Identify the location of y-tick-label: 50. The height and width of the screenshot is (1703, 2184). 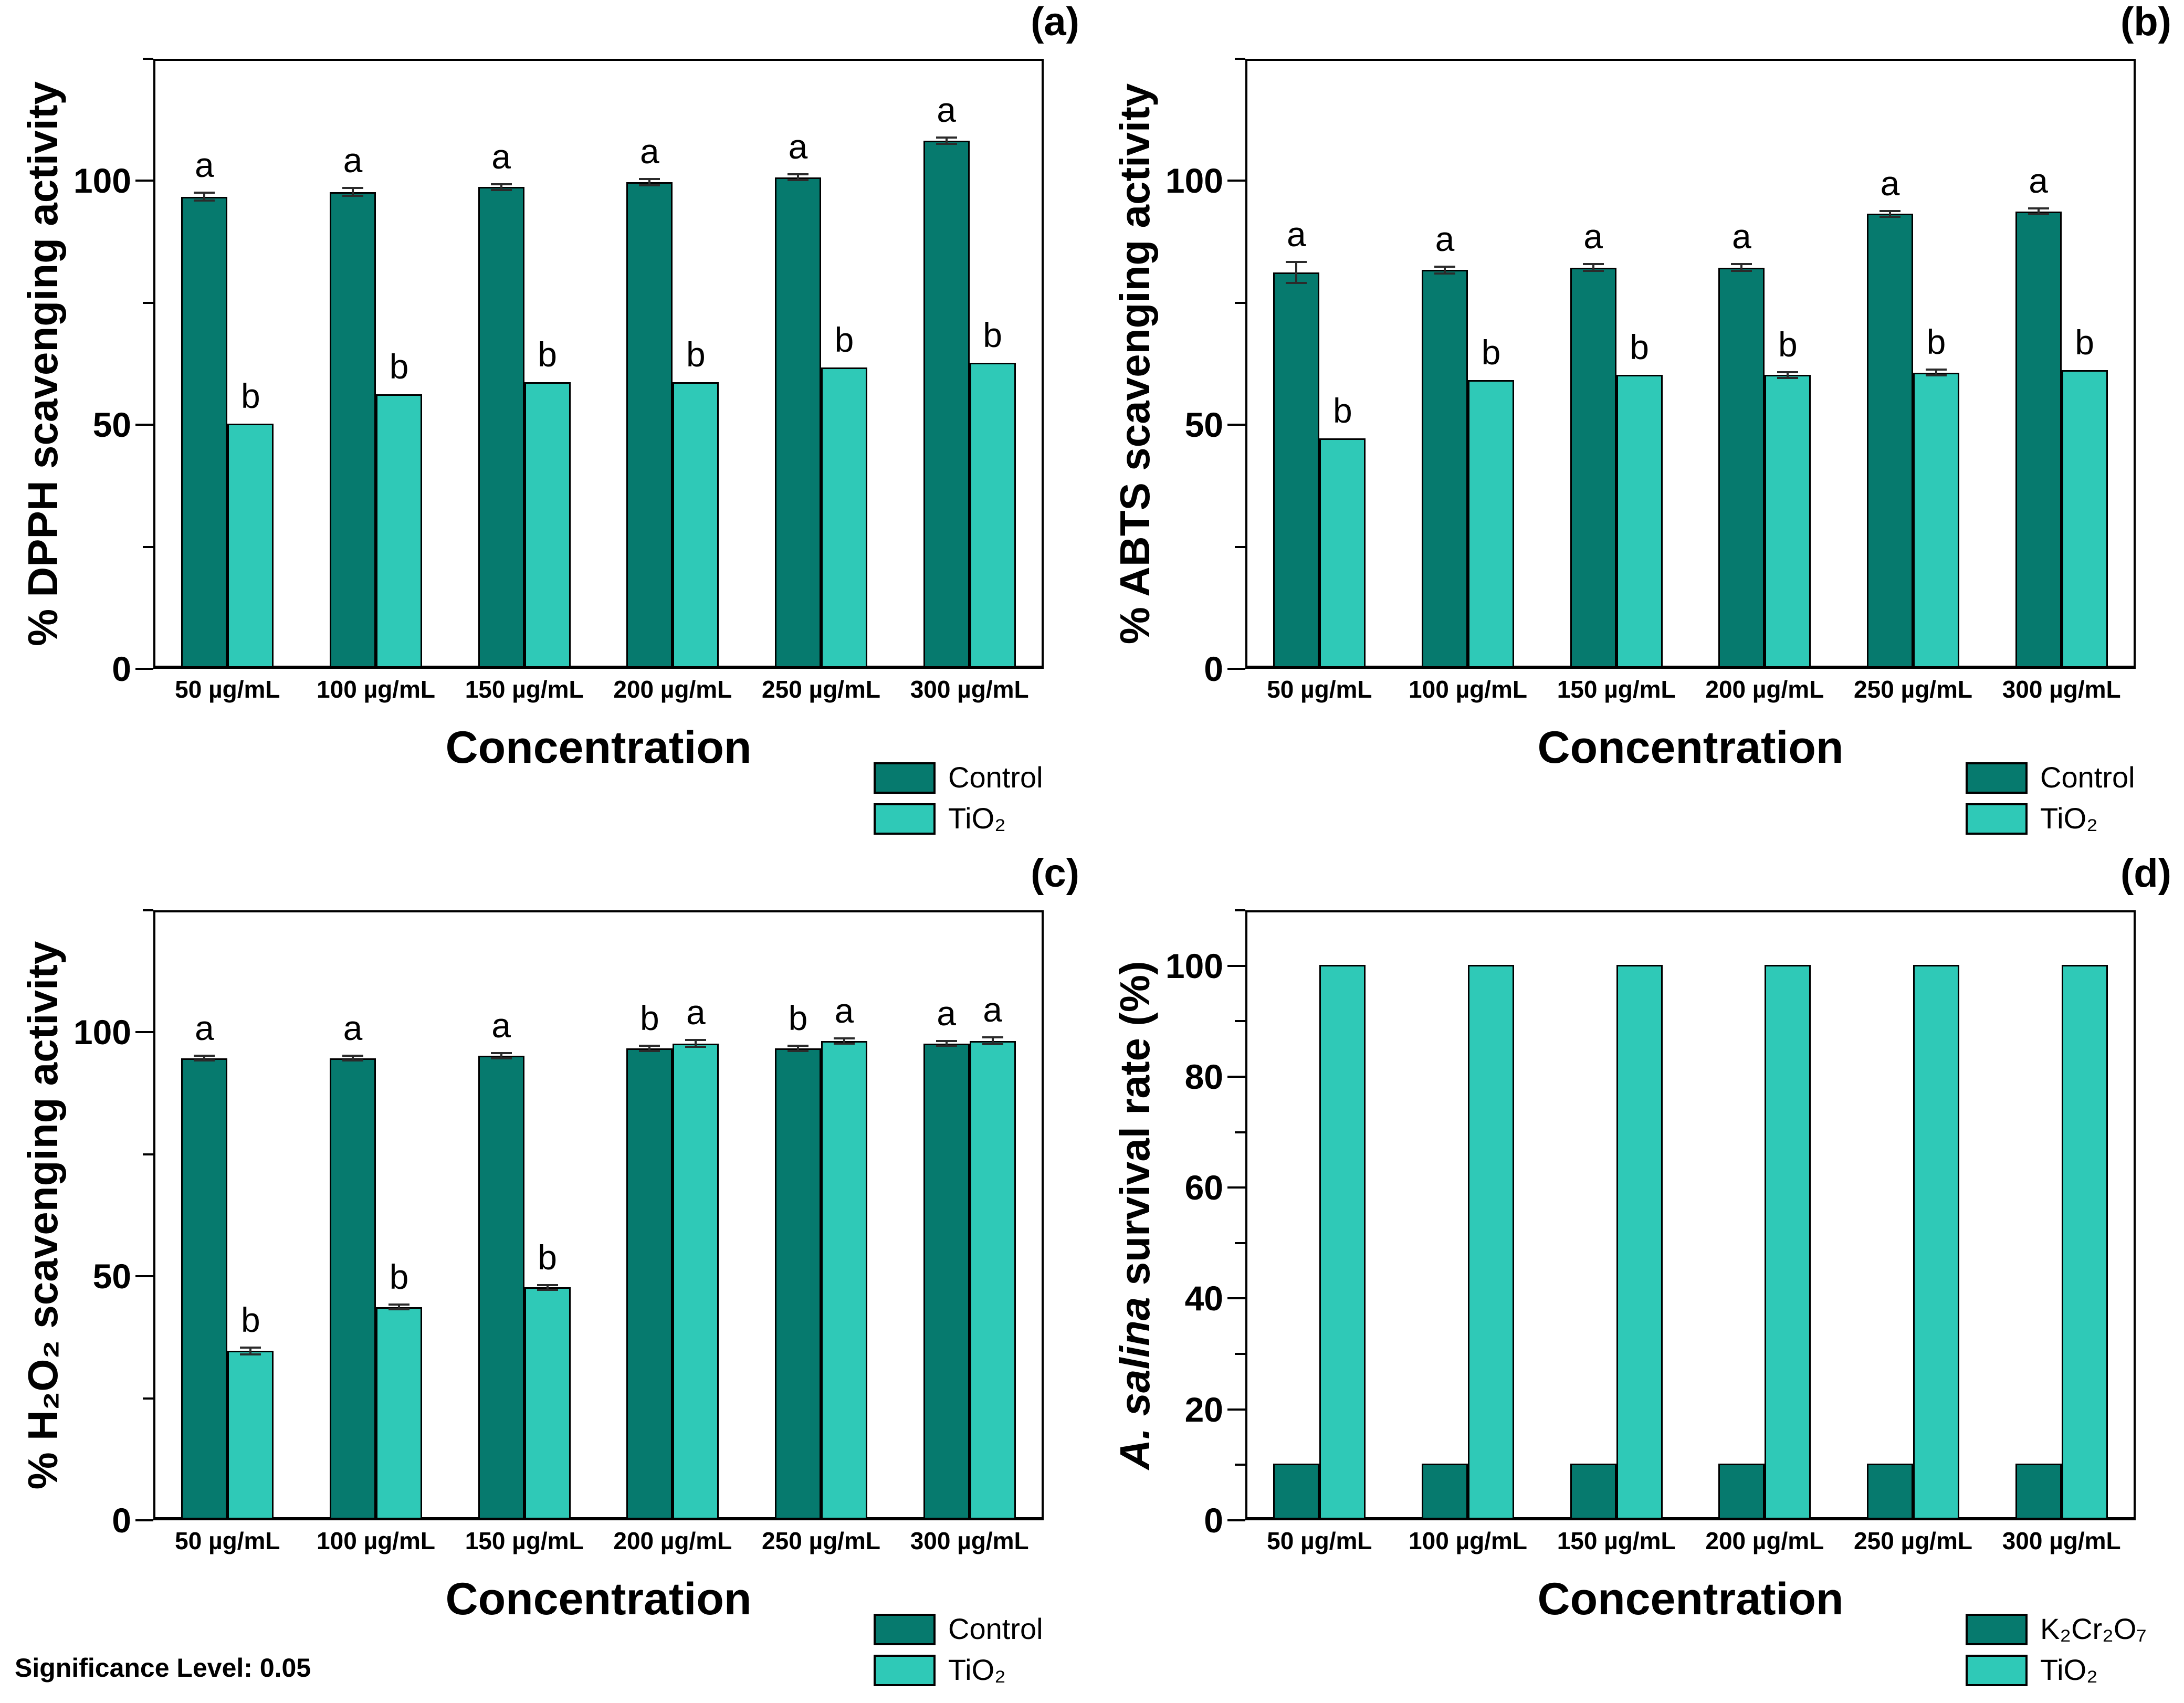
(111, 1276).